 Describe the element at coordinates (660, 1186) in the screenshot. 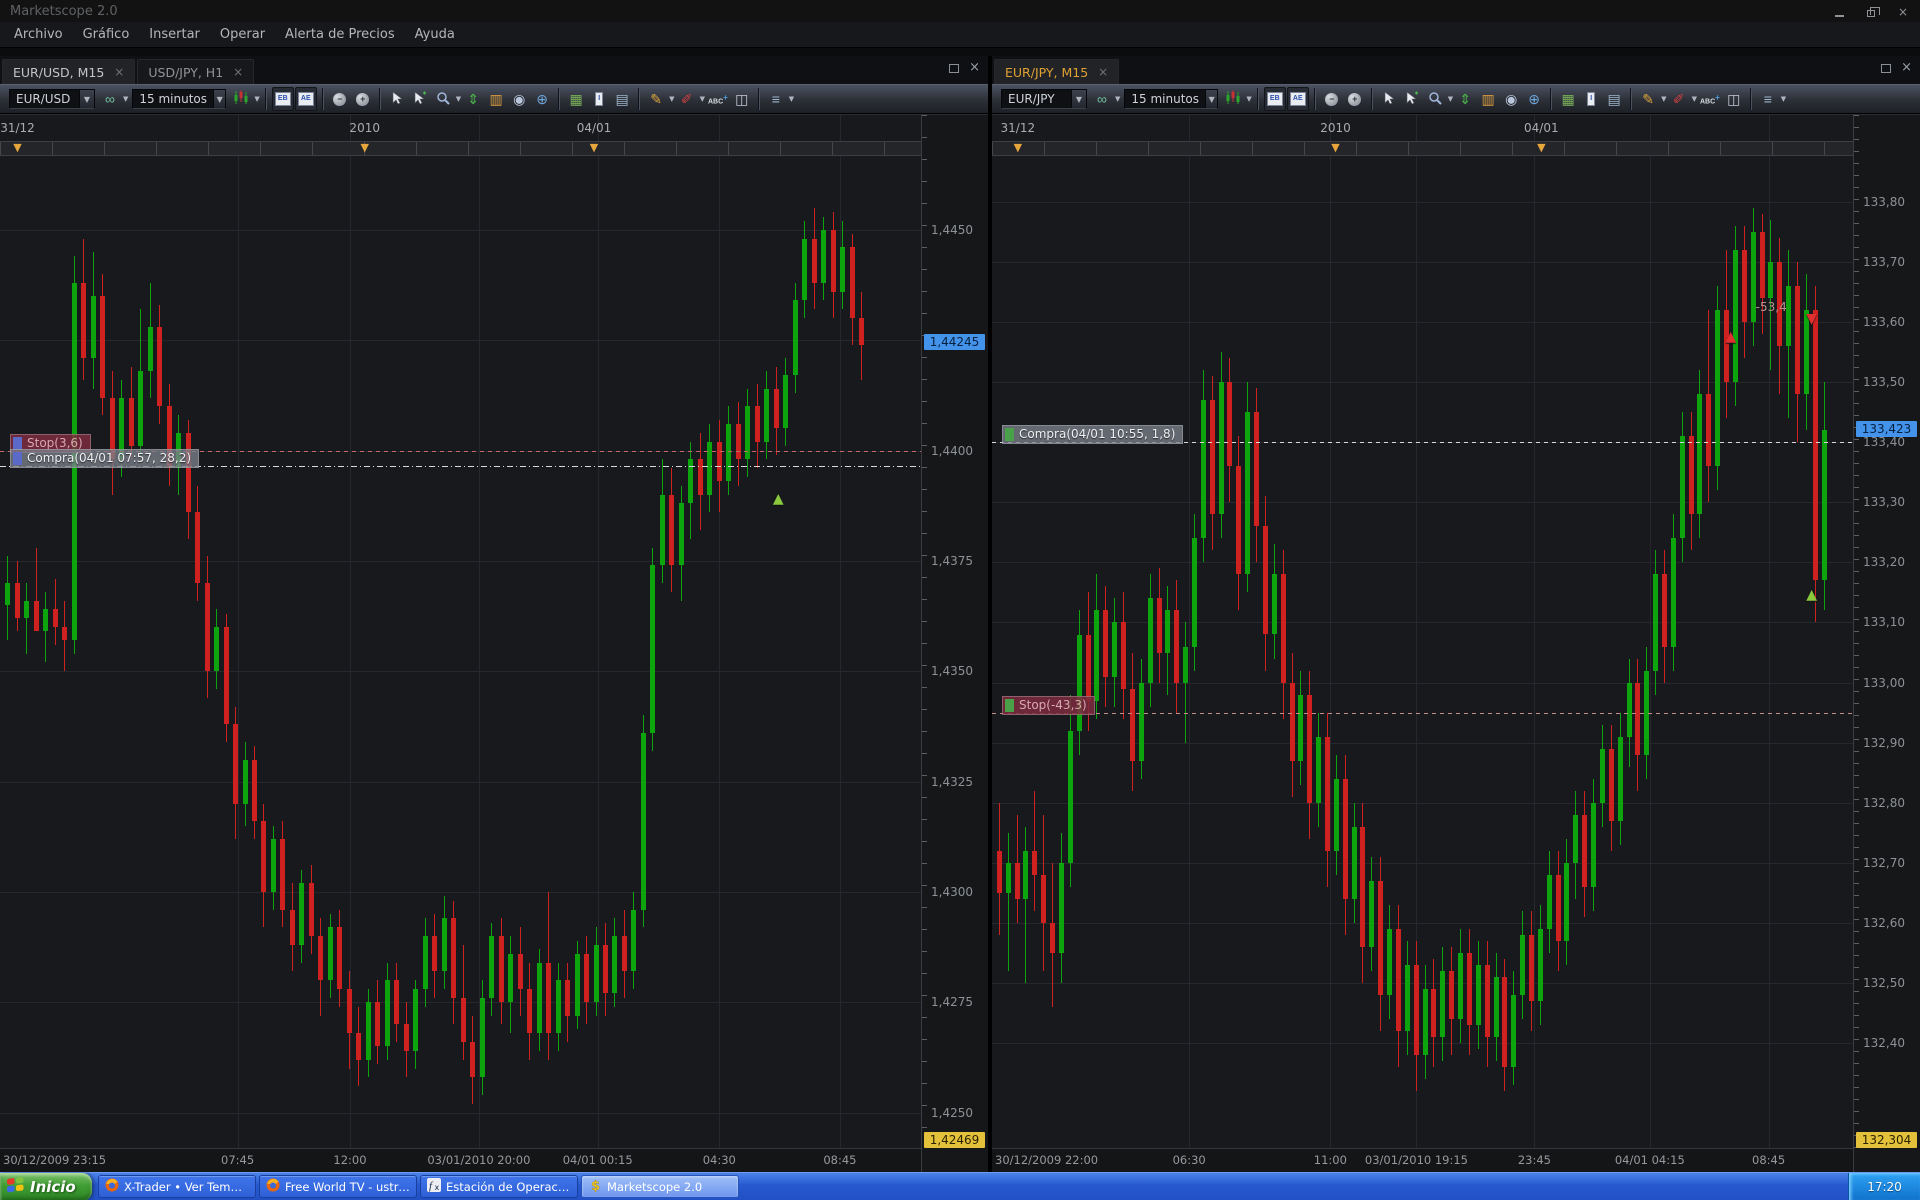

I see `taskbar-button-marketscope-2-0: $ Marketscope 2.0` at that location.